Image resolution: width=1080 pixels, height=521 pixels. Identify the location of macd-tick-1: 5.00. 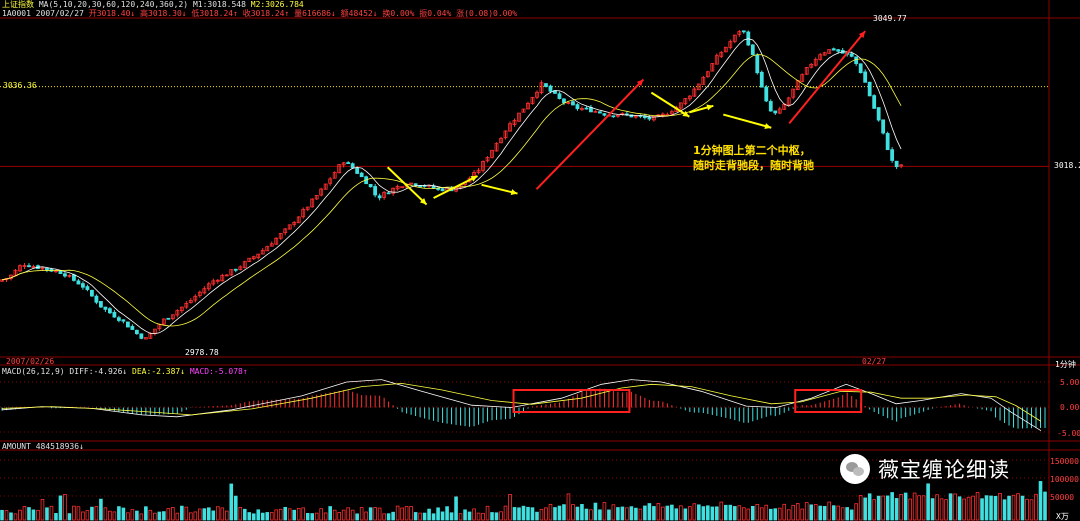
(1069, 382).